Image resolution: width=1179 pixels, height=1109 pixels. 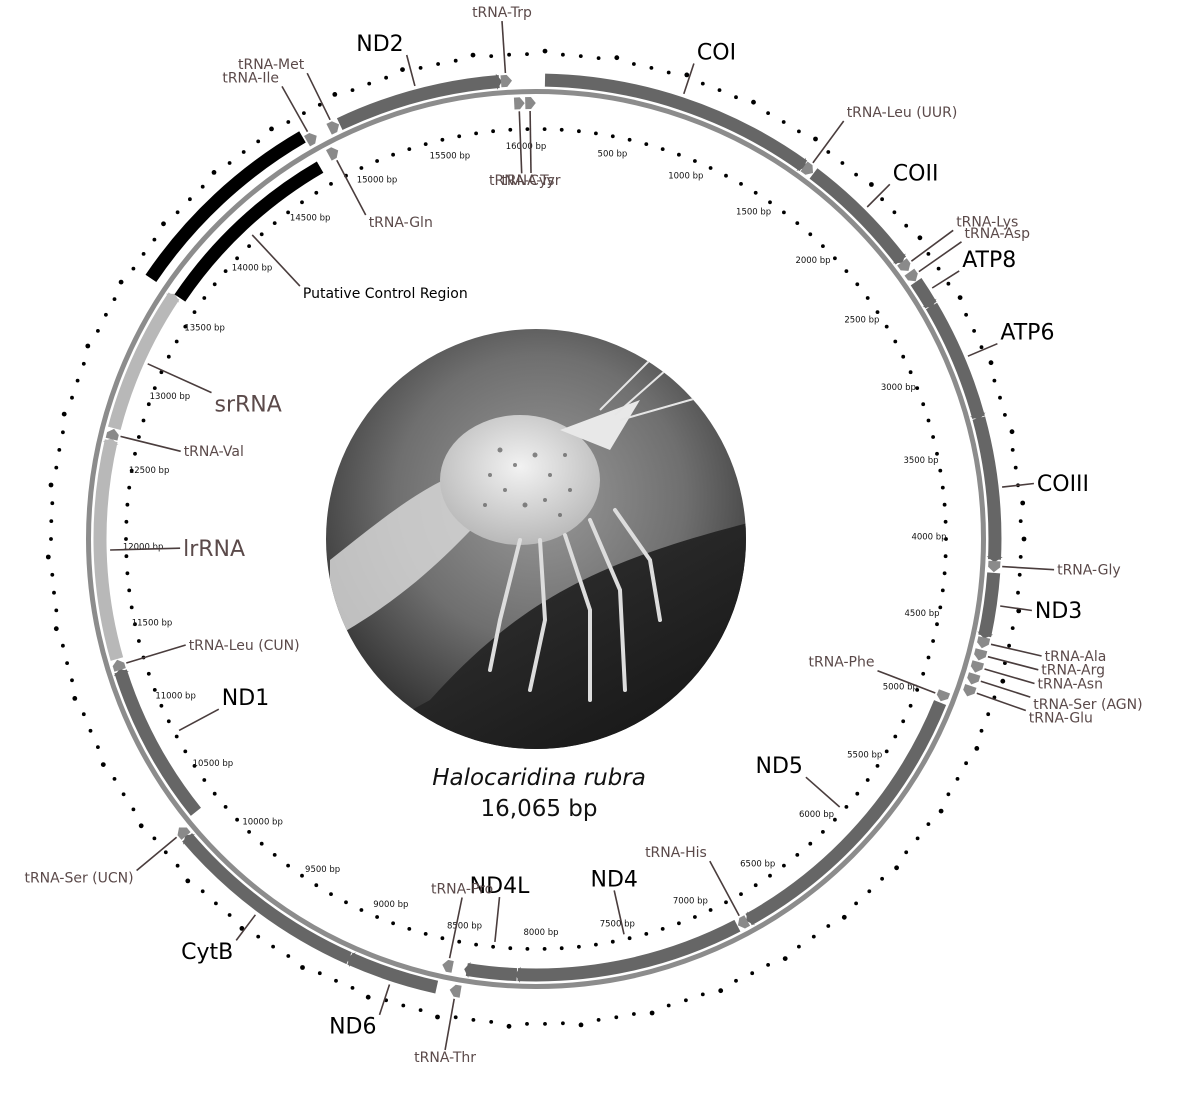 What do you see at coordinates (902, 113) in the screenshot?
I see `label-trna-leu-uur: tRNA-Leu (UUR)` at bounding box center [902, 113].